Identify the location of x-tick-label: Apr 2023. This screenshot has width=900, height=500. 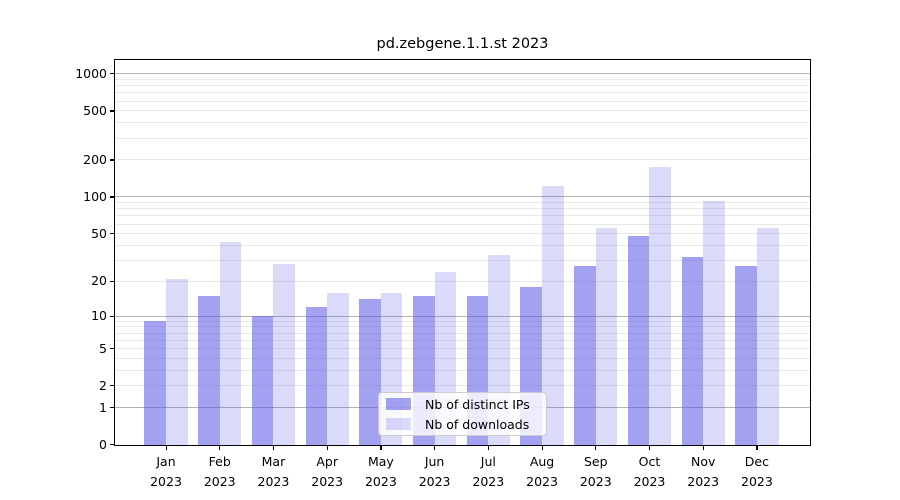
(327, 471).